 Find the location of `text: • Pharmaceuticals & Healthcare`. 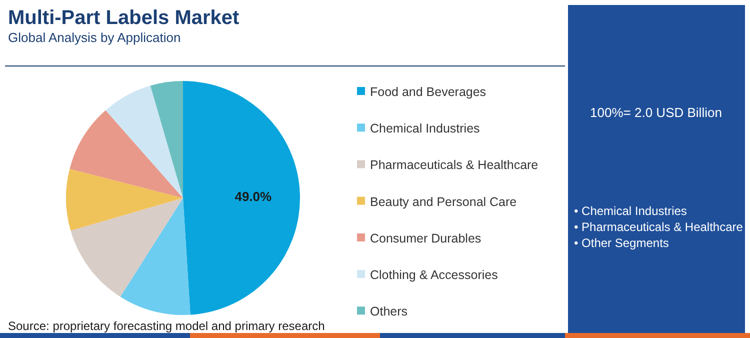

text: • Pharmaceuticals & Healthcare is located at coordinates (659, 227).